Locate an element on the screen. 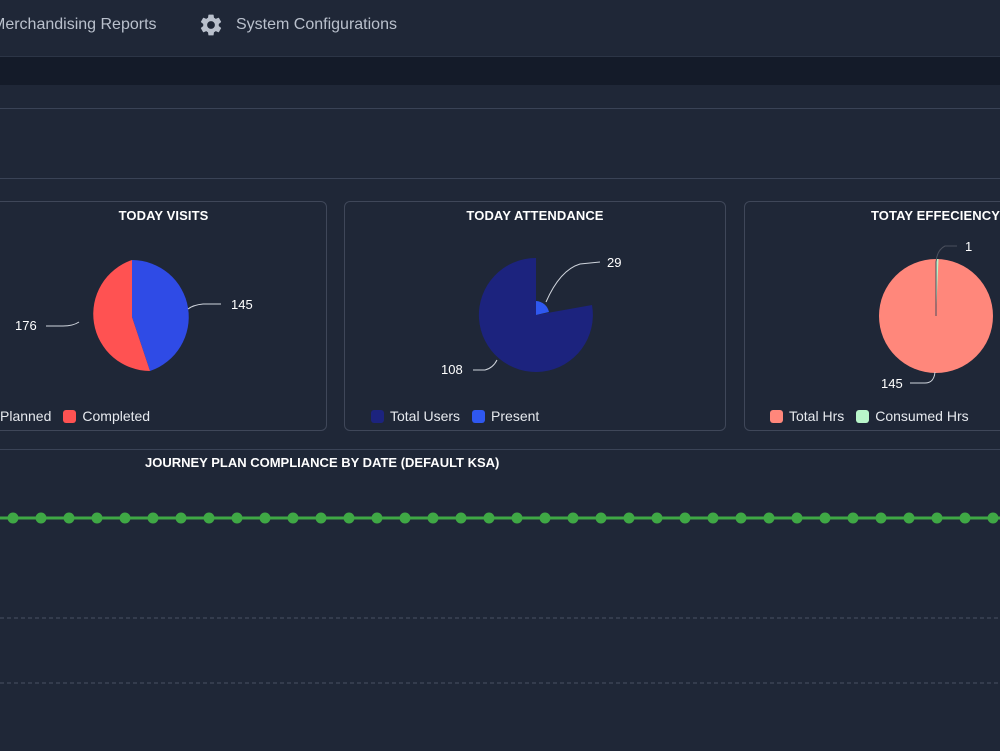 Image resolution: width=1000 pixels, height=751 pixels. card-title: TOTAY EFFECIENCY is located at coordinates (935, 215).